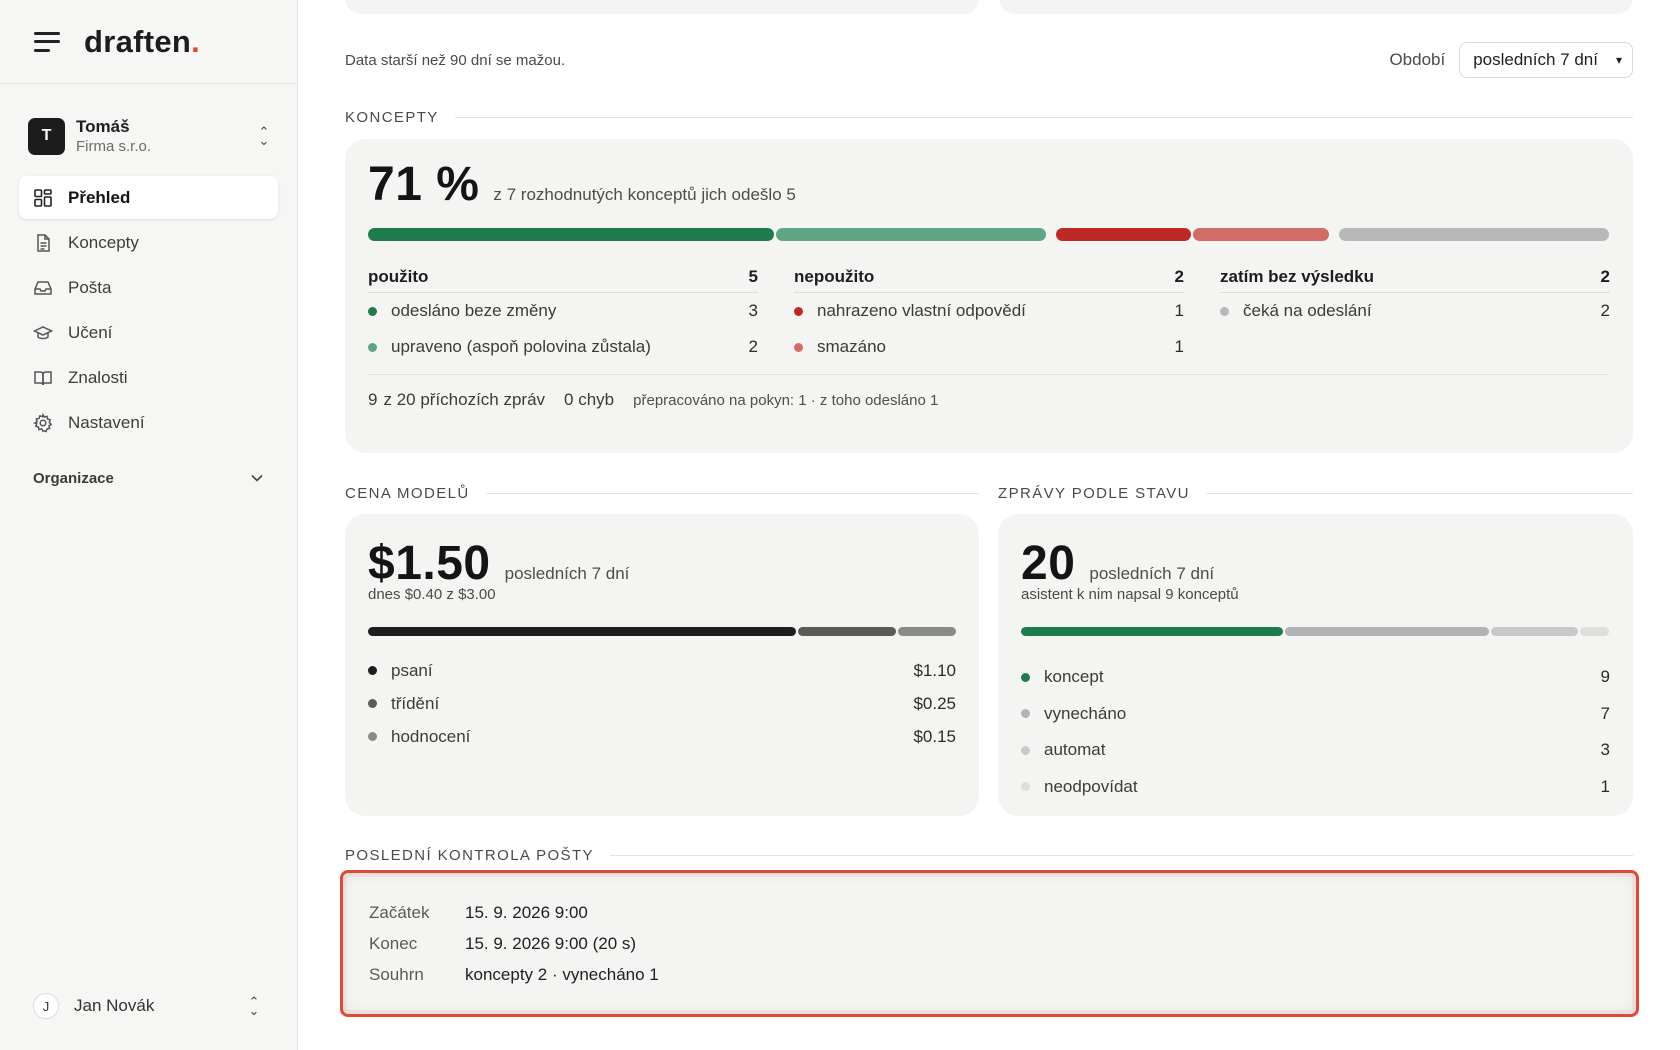  What do you see at coordinates (148, 478) in the screenshot?
I see `organization-toggle: Organizace` at bounding box center [148, 478].